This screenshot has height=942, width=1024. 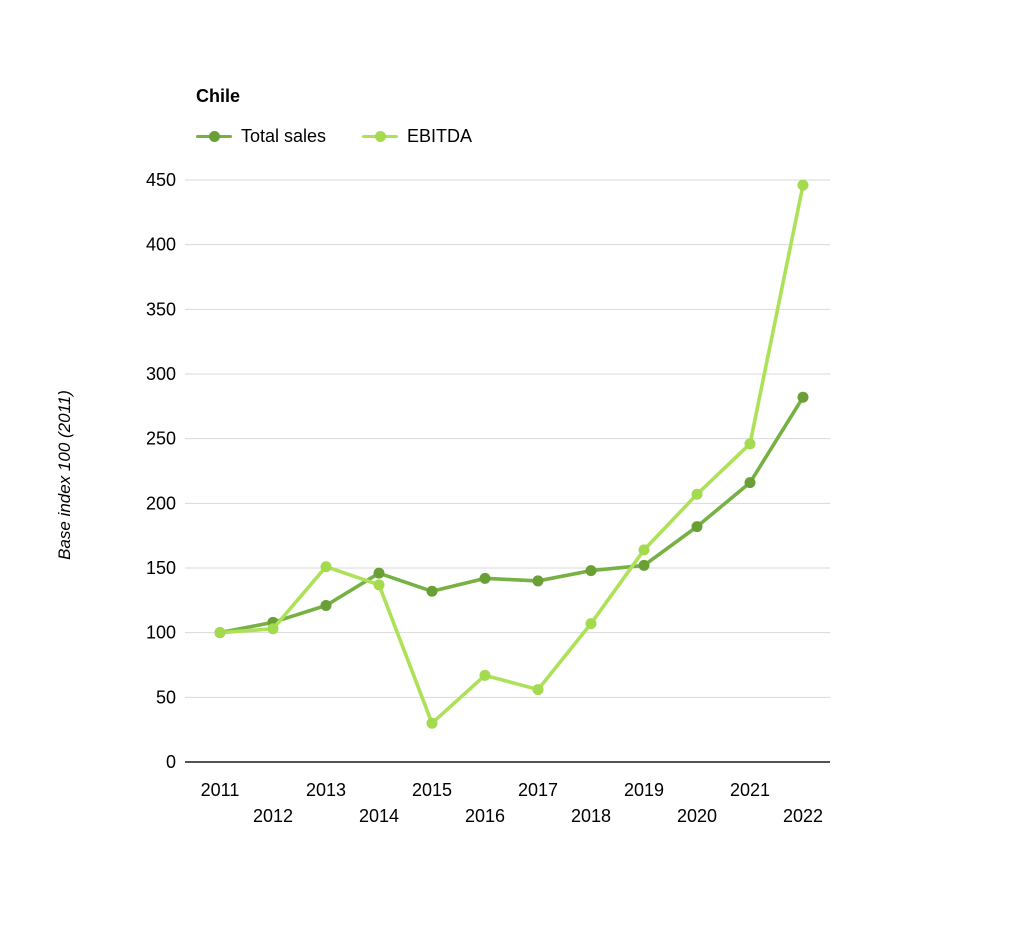 What do you see at coordinates (380, 136) in the screenshot?
I see `legend-marker-ebitda-icon` at bounding box center [380, 136].